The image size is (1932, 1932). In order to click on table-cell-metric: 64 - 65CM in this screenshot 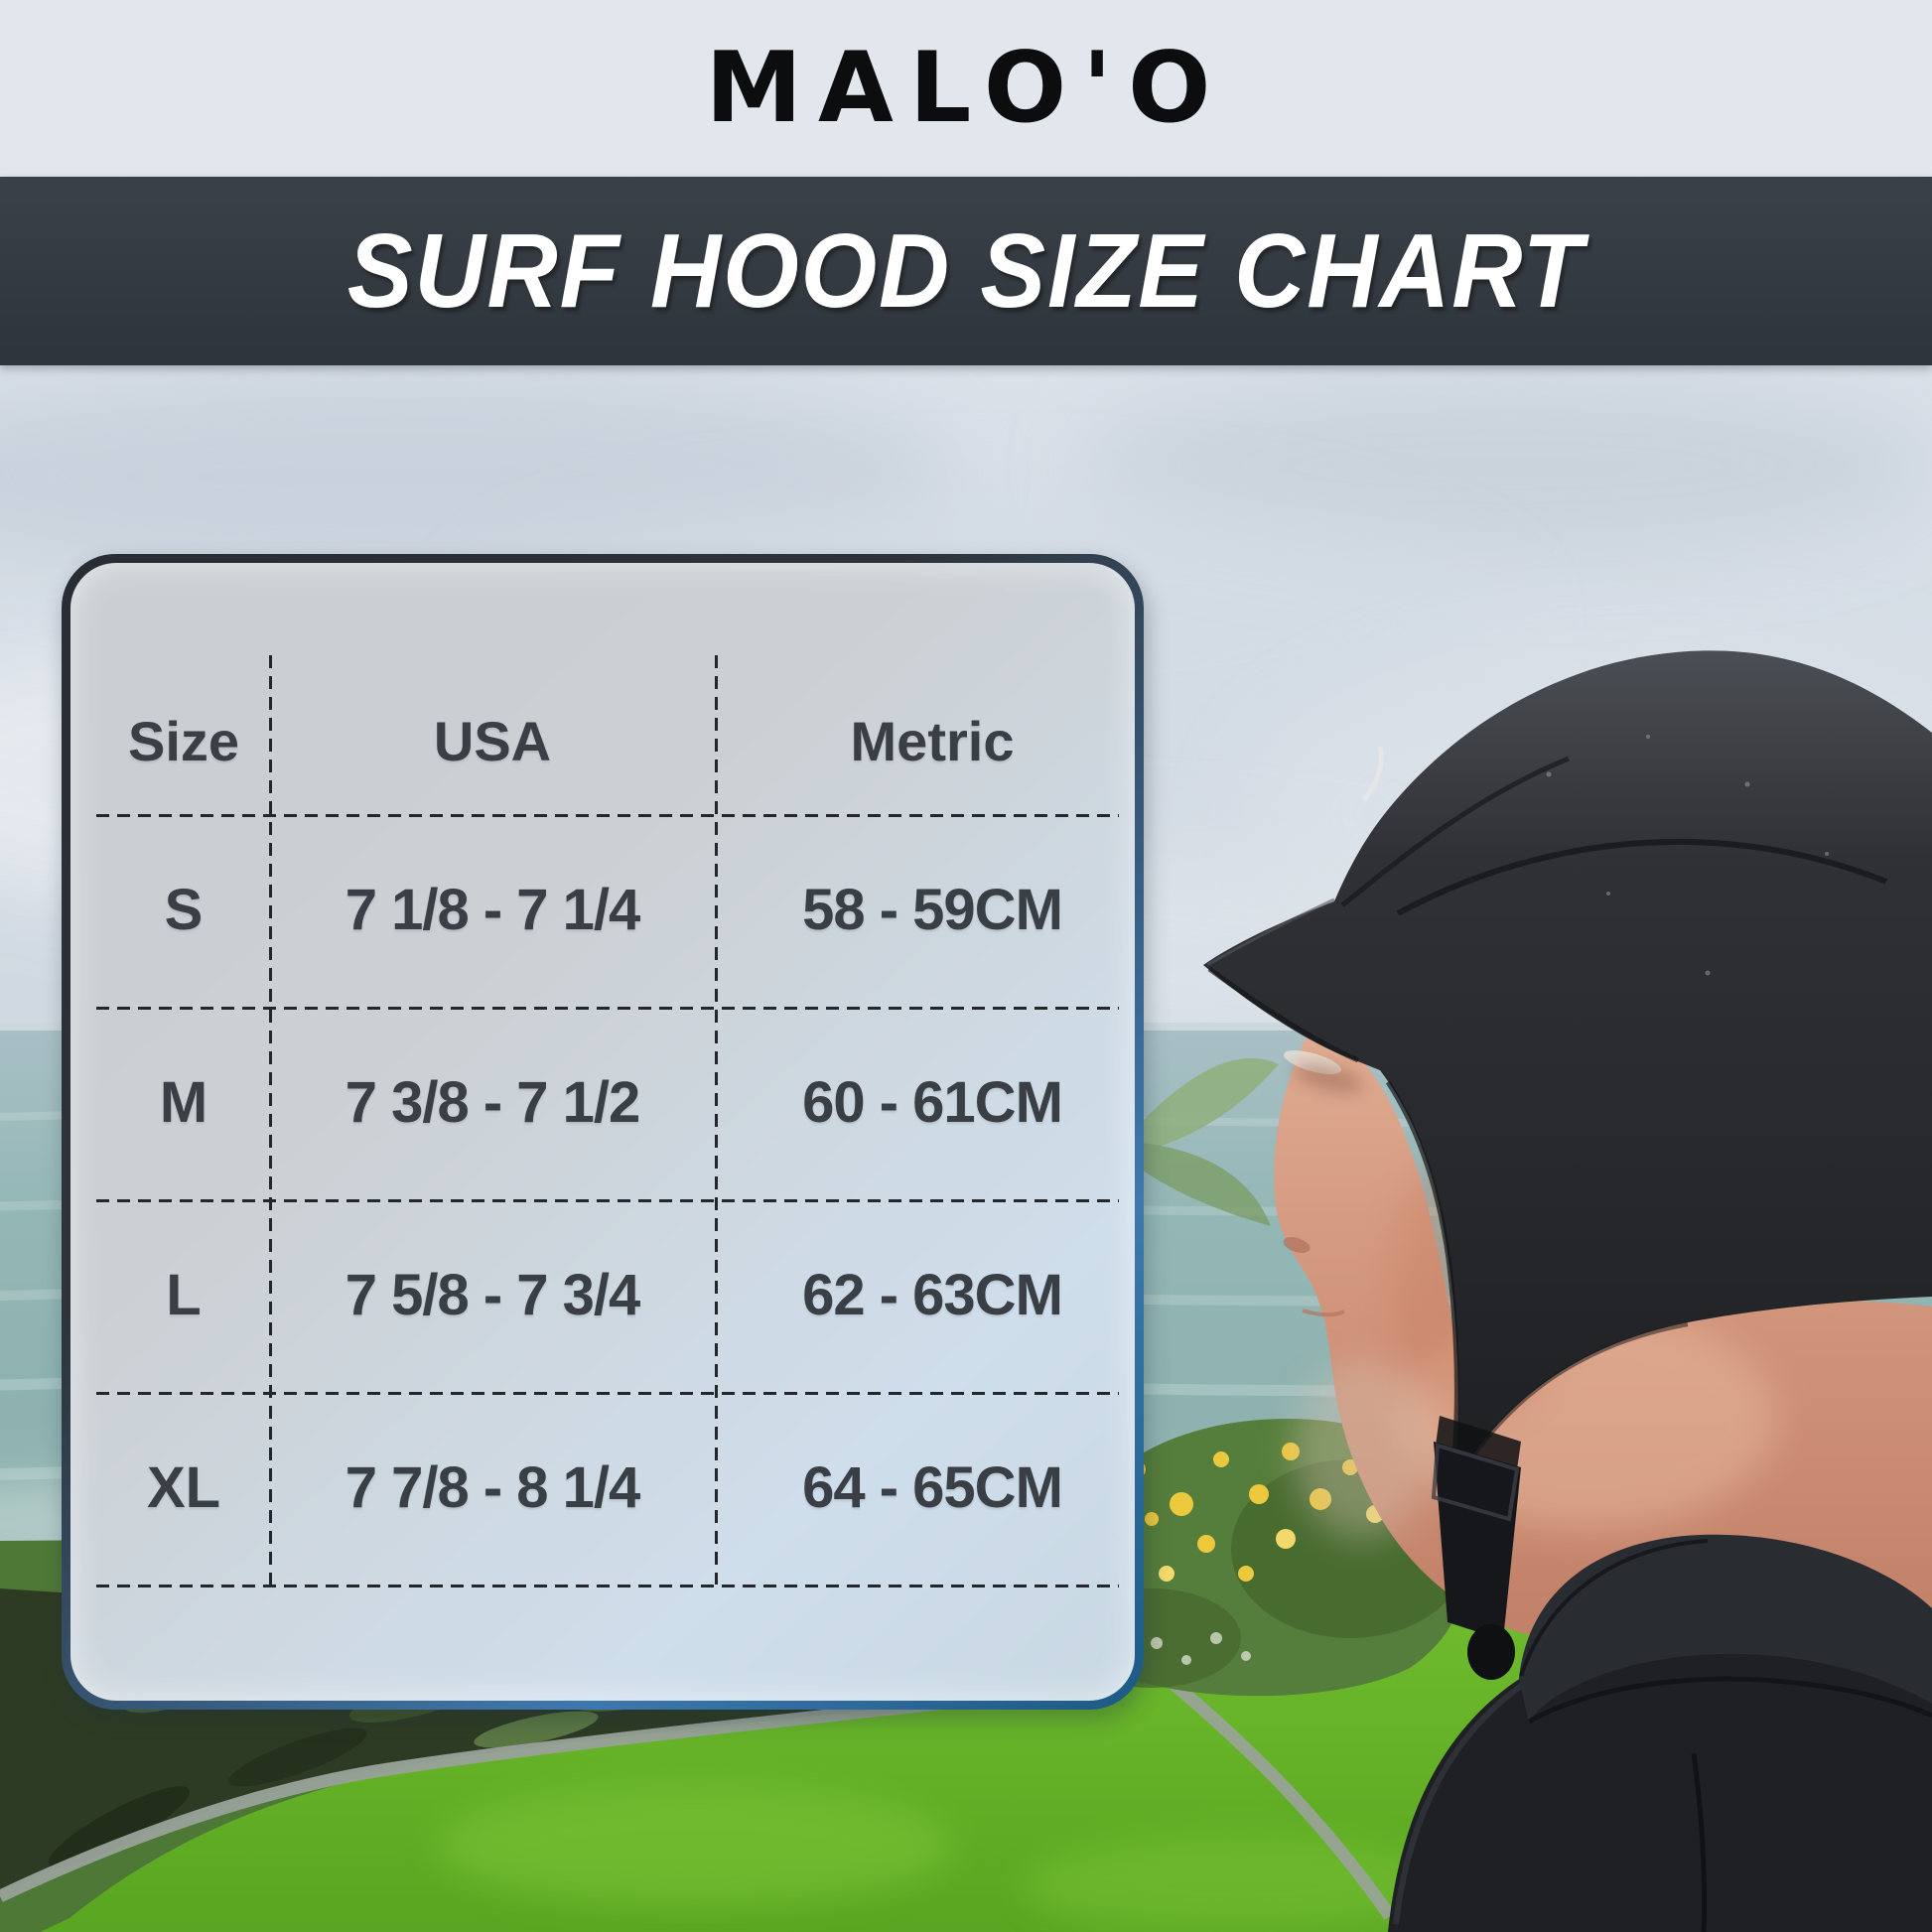, I will do `click(933, 1488)`.